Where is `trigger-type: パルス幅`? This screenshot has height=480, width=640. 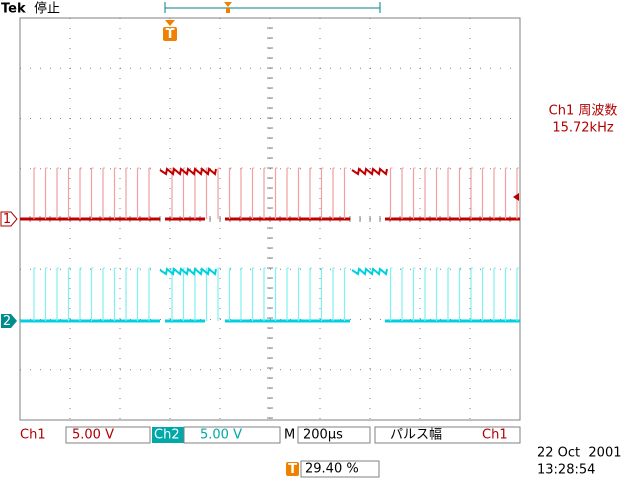
trigger-type: パルス幅 is located at coordinates (416, 435).